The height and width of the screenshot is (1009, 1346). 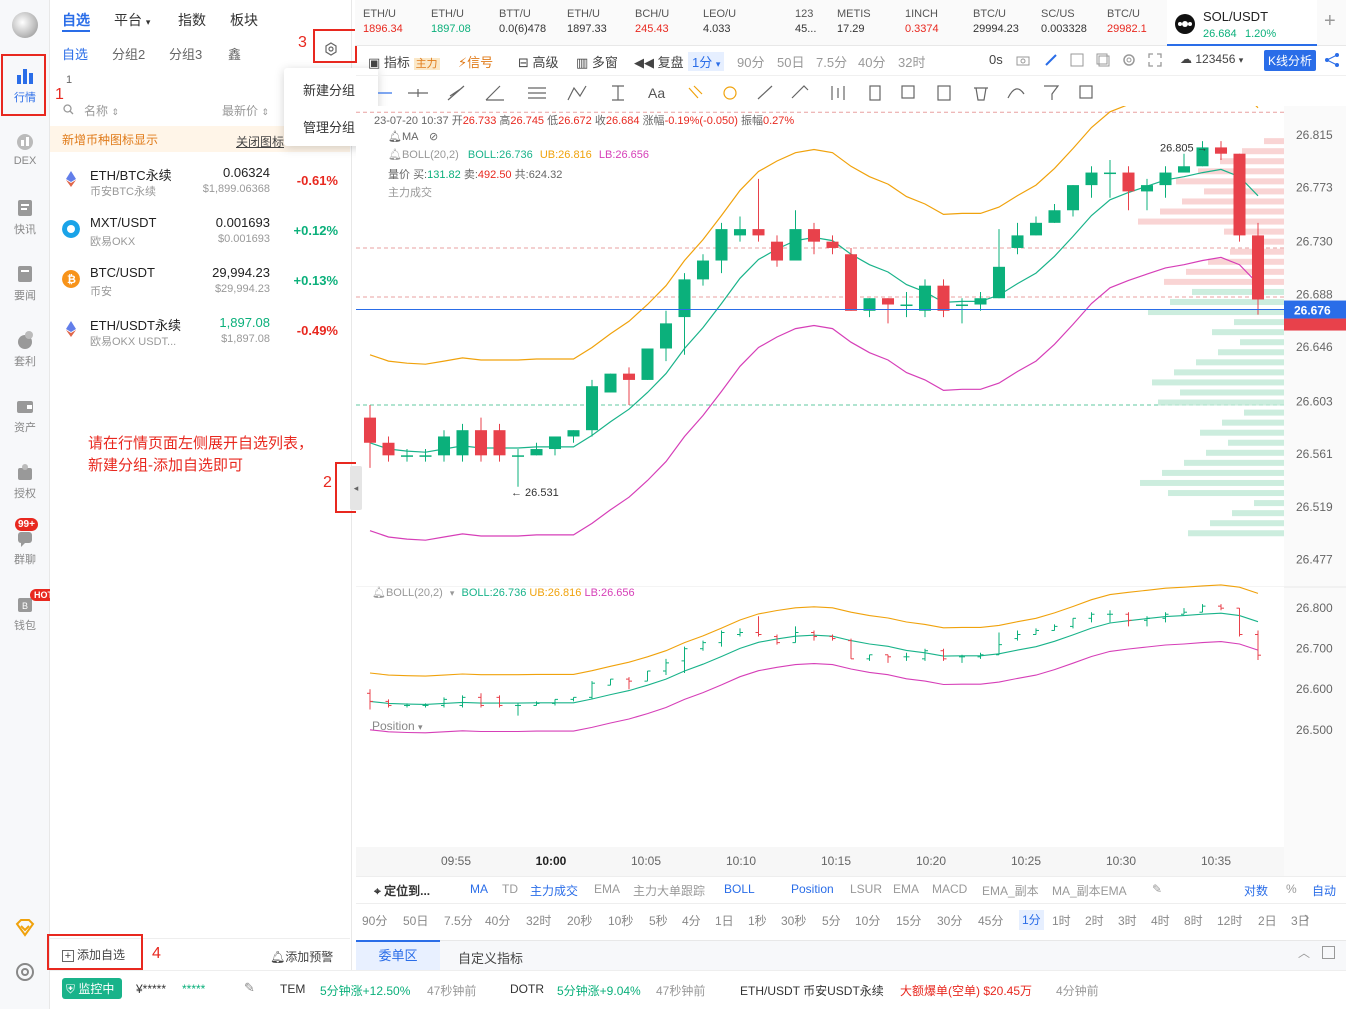 What do you see at coordinates (1307, 917) in the screenshot?
I see `chevron-right-icon: ›` at bounding box center [1307, 917].